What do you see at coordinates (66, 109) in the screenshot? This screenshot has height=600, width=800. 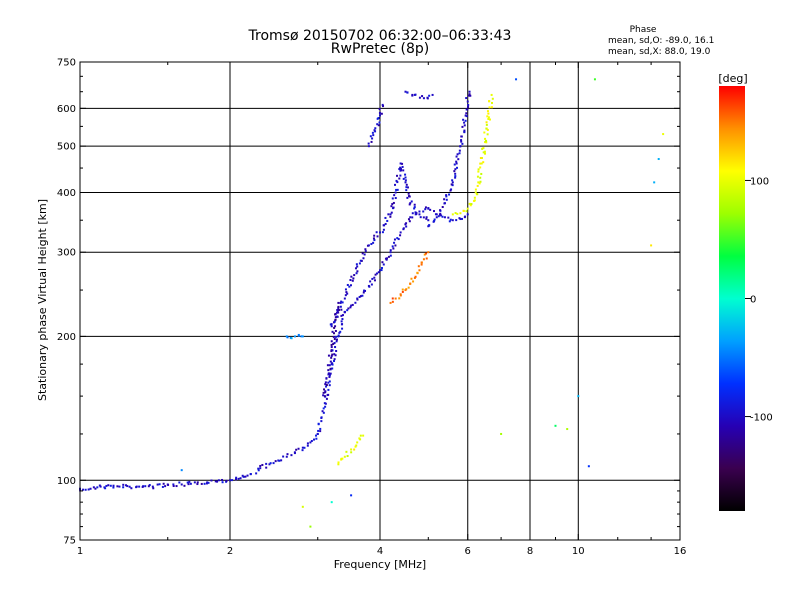 I see `y-tick-label: 600` at bounding box center [66, 109].